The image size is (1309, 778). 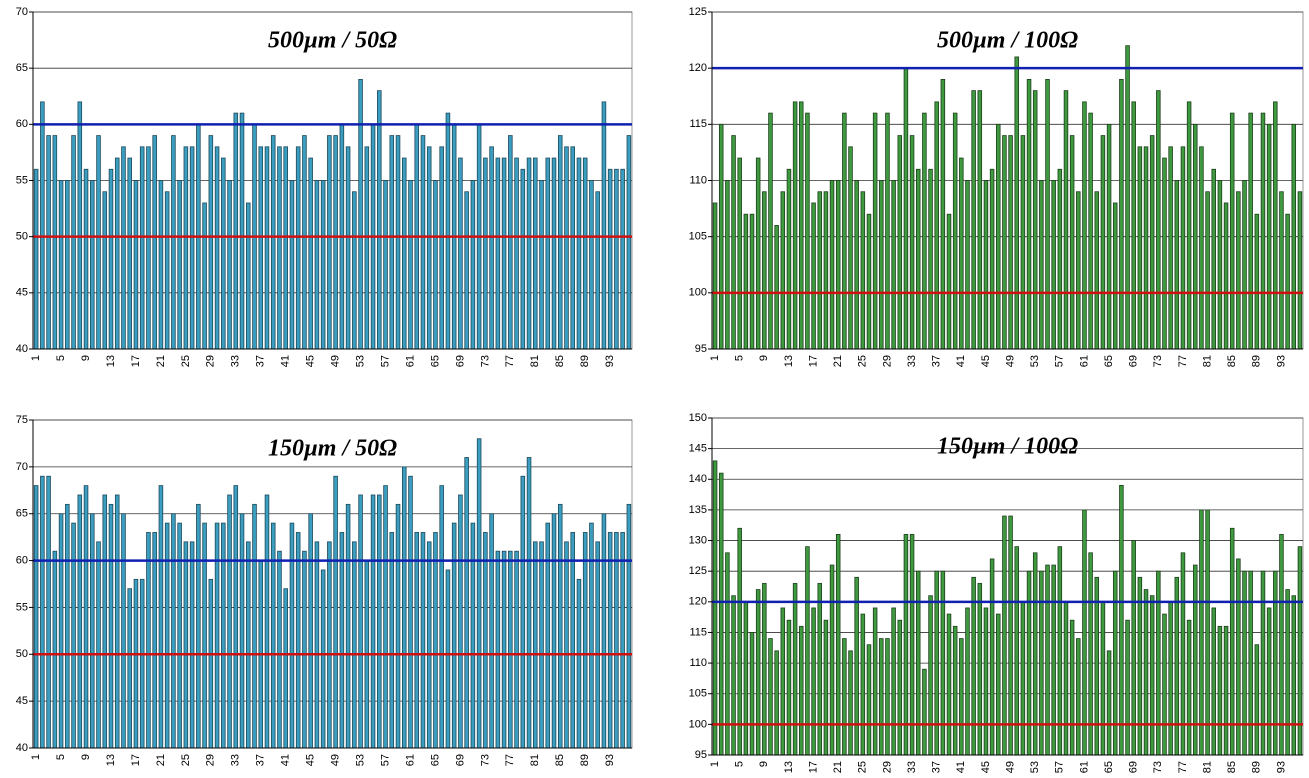 I want to click on x-tick-label: 61, so click(x=410, y=760).